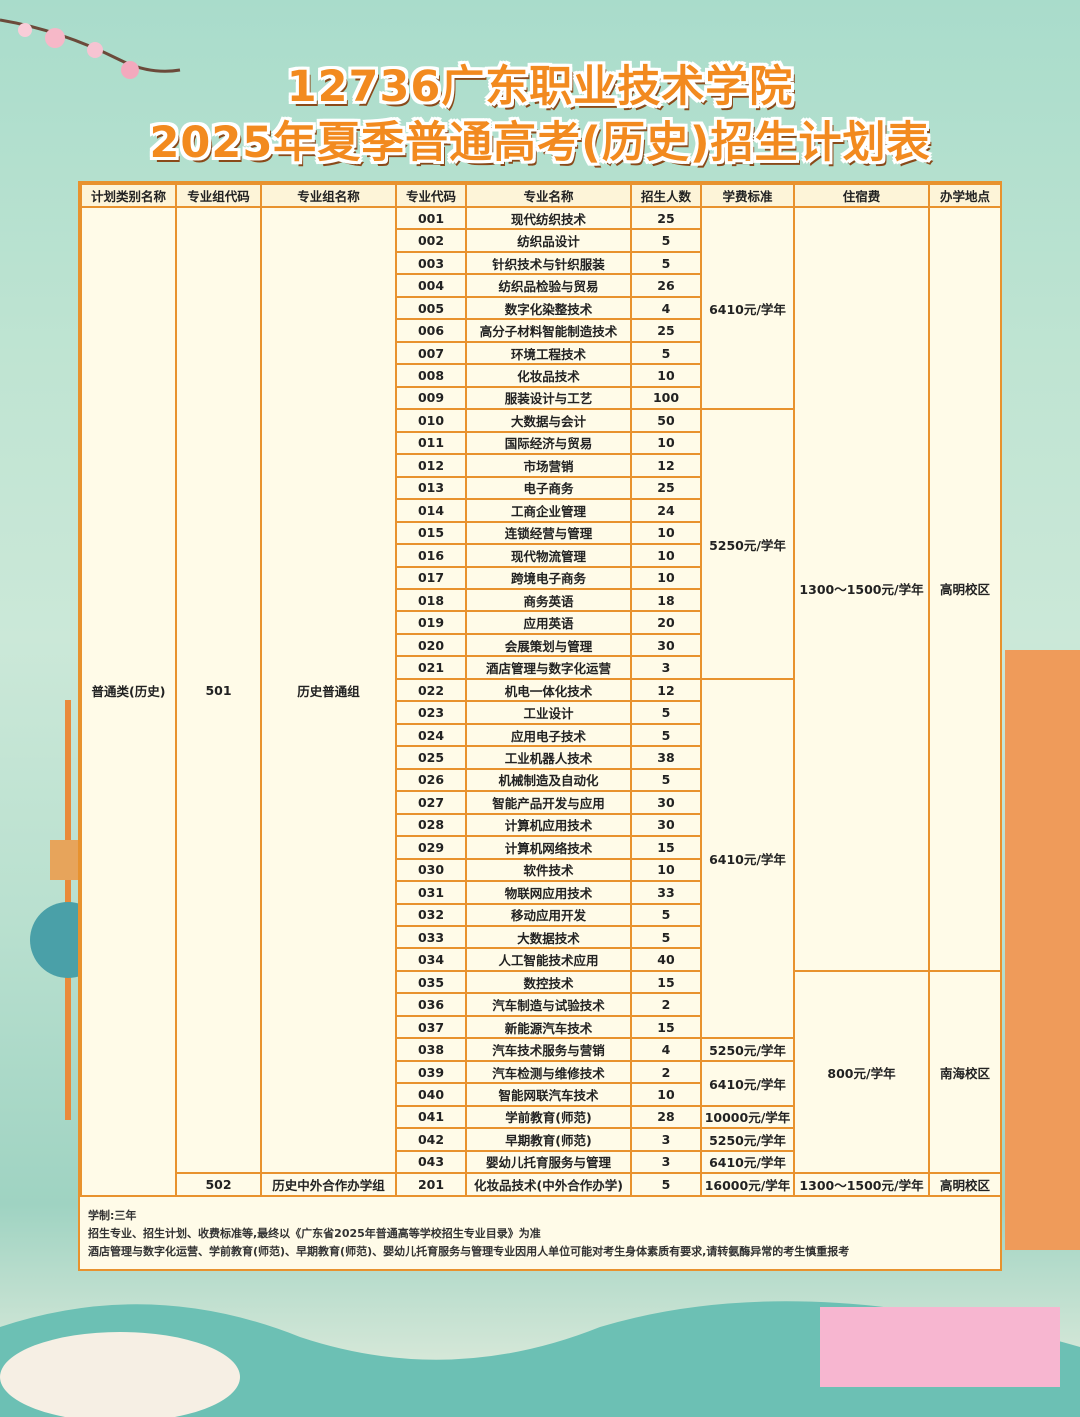 The width and height of the screenshot is (1080, 1417). What do you see at coordinates (431, 420) in the screenshot?
I see `major-code-cell: 010` at bounding box center [431, 420].